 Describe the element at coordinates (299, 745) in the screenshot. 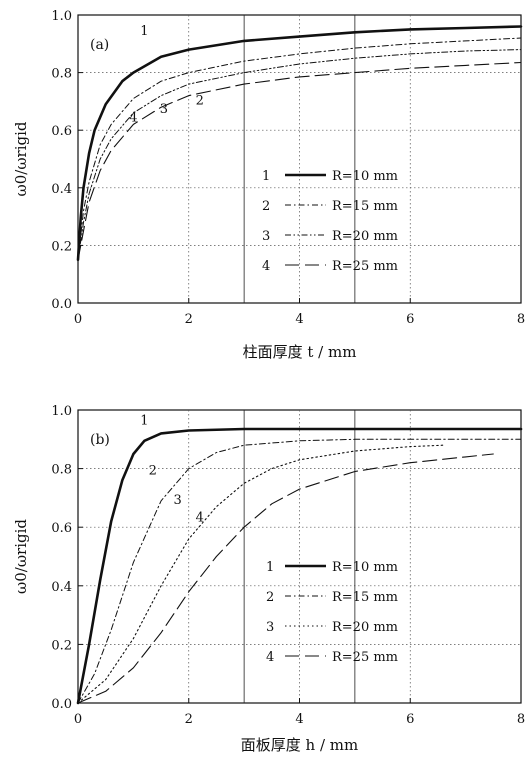

I see `x-axis-label: 面板厚度 h / mm` at that location.